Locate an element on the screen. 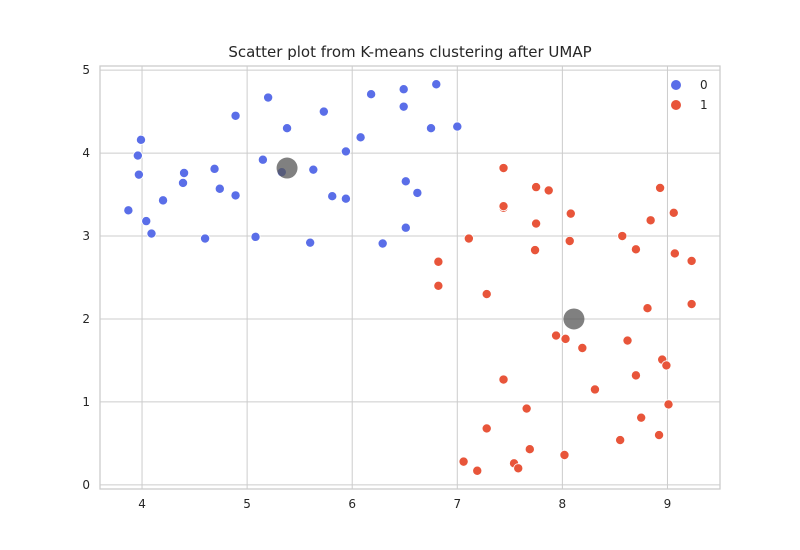 This screenshot has height=550, width=800. centroids is located at coordinates (430, 243).